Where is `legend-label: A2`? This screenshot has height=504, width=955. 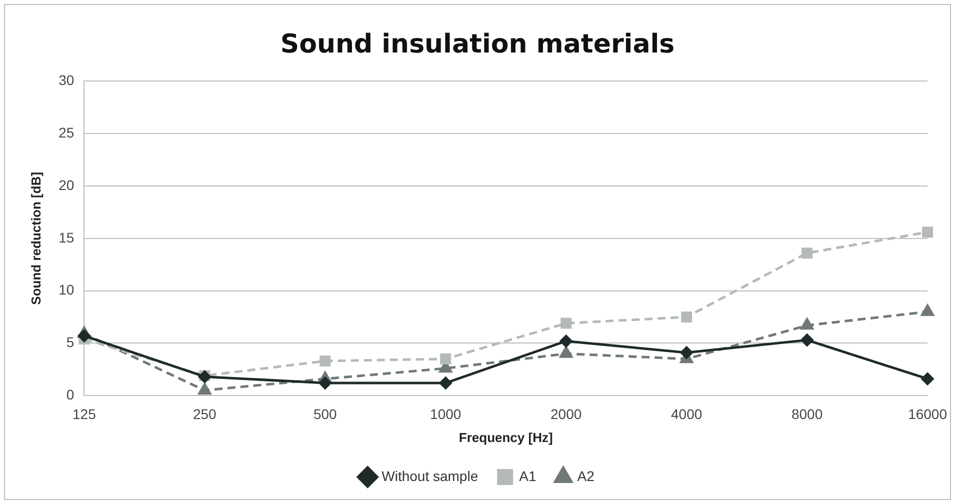
legend-label: A2 is located at coordinates (586, 476).